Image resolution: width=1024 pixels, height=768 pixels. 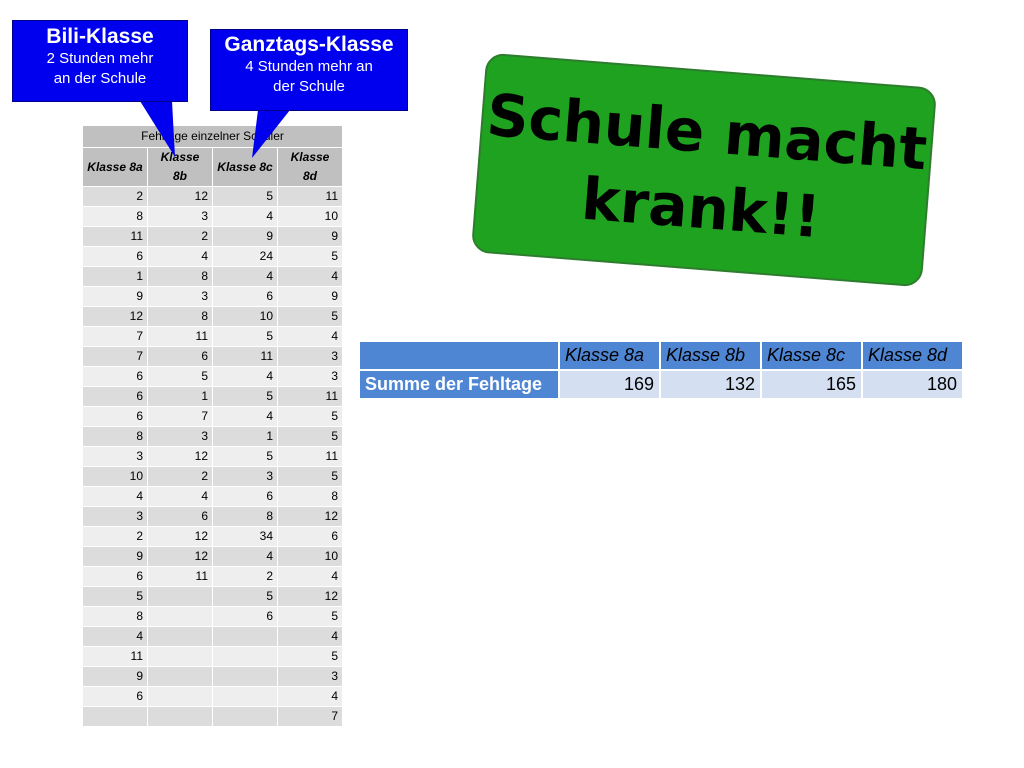 I want to click on table-row: 10 2 3 5, so click(x=212, y=476).